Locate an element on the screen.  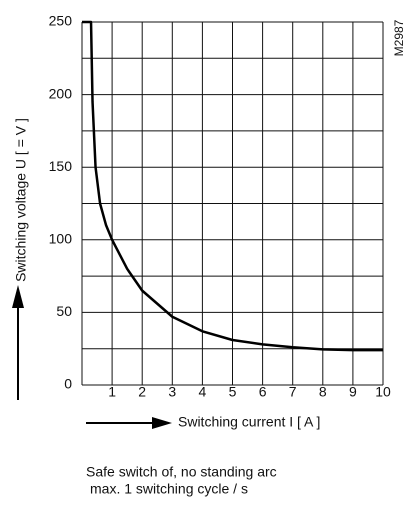
x-axis-label: Switching current I [ A ] is located at coordinates (249, 422).